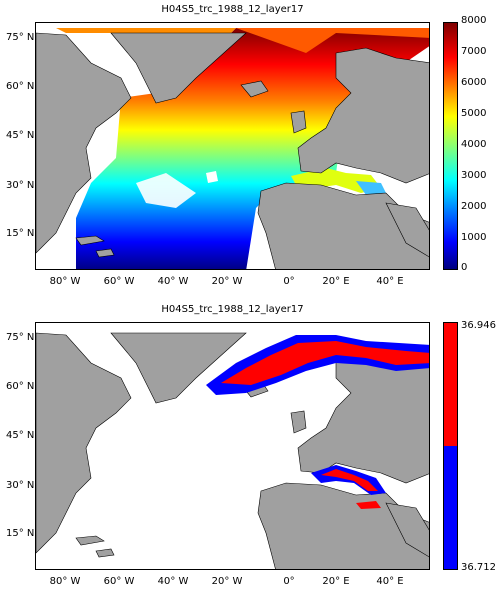 Image resolution: width=500 pixels, height=600 pixels. What do you see at coordinates (464, 267) in the screenshot?
I see `colorbar-tick: 0` at bounding box center [464, 267].